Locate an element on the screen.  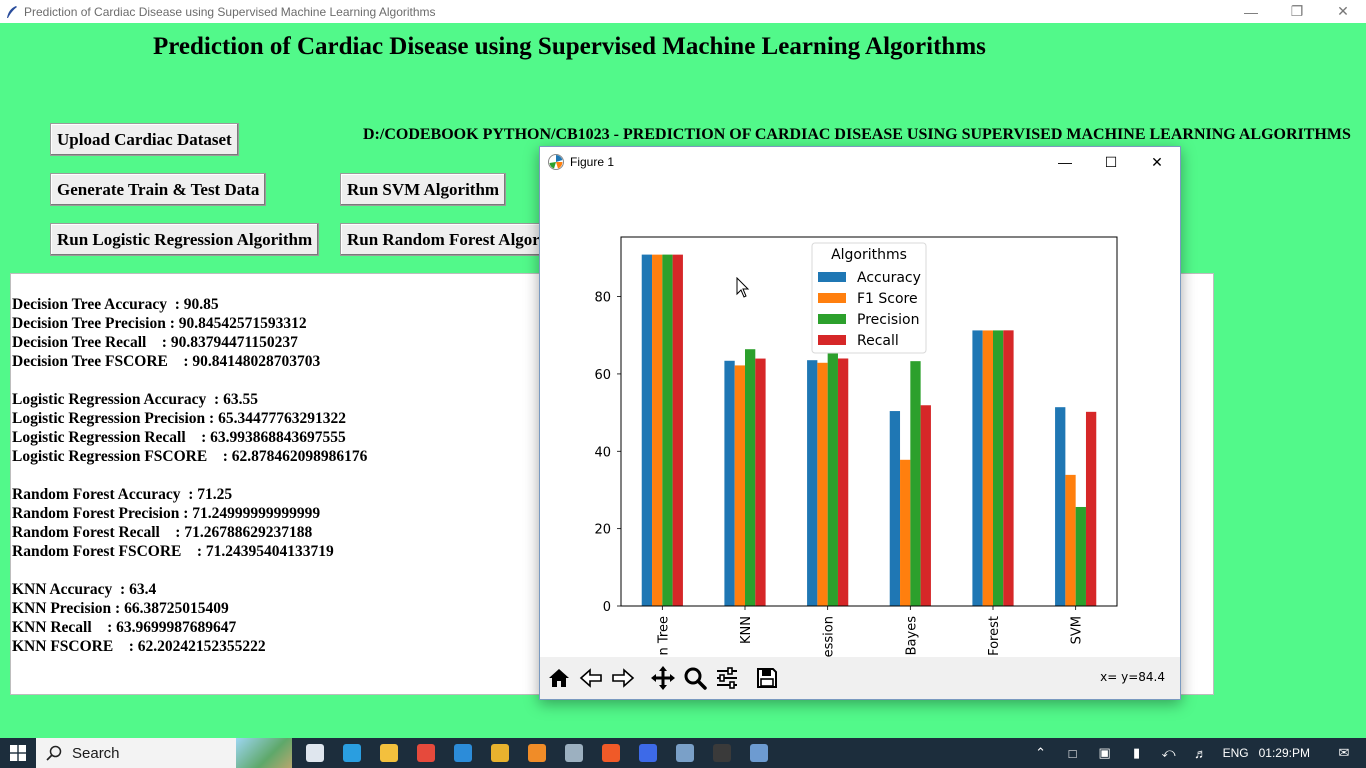
x-tick-label: Forest is located at coordinates (994, 636).